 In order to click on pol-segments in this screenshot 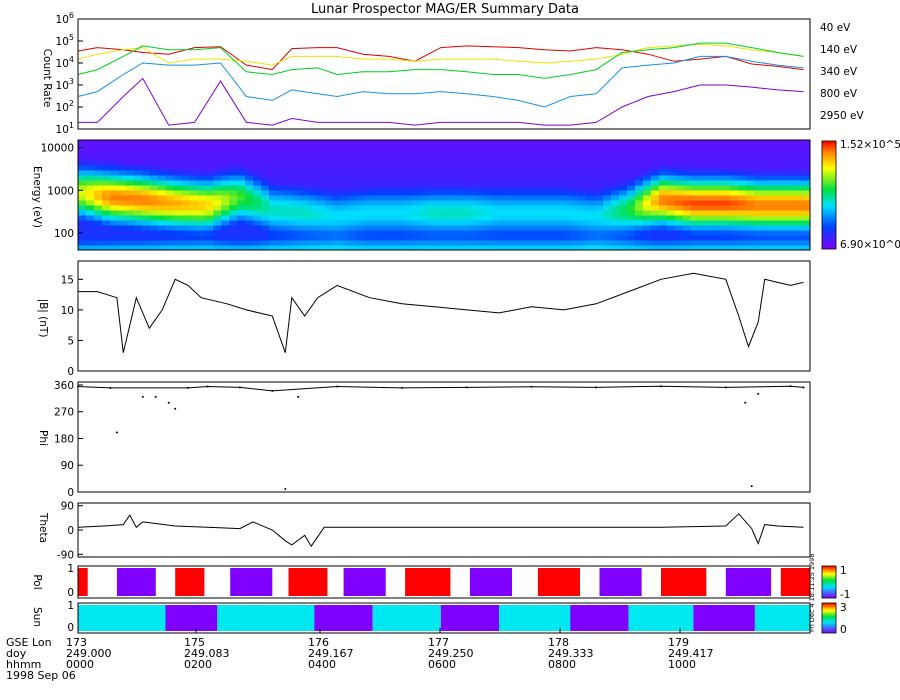, I will do `click(444, 582)`.